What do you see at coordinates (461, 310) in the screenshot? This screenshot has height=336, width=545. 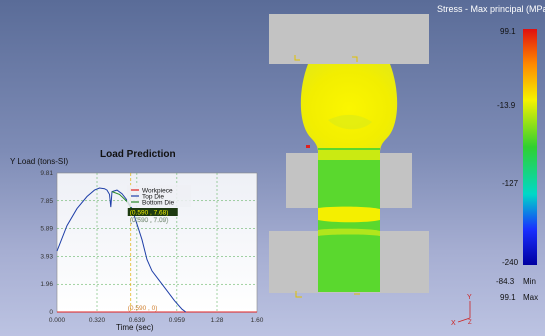 I see `axis-triad: Y X Z` at bounding box center [461, 310].